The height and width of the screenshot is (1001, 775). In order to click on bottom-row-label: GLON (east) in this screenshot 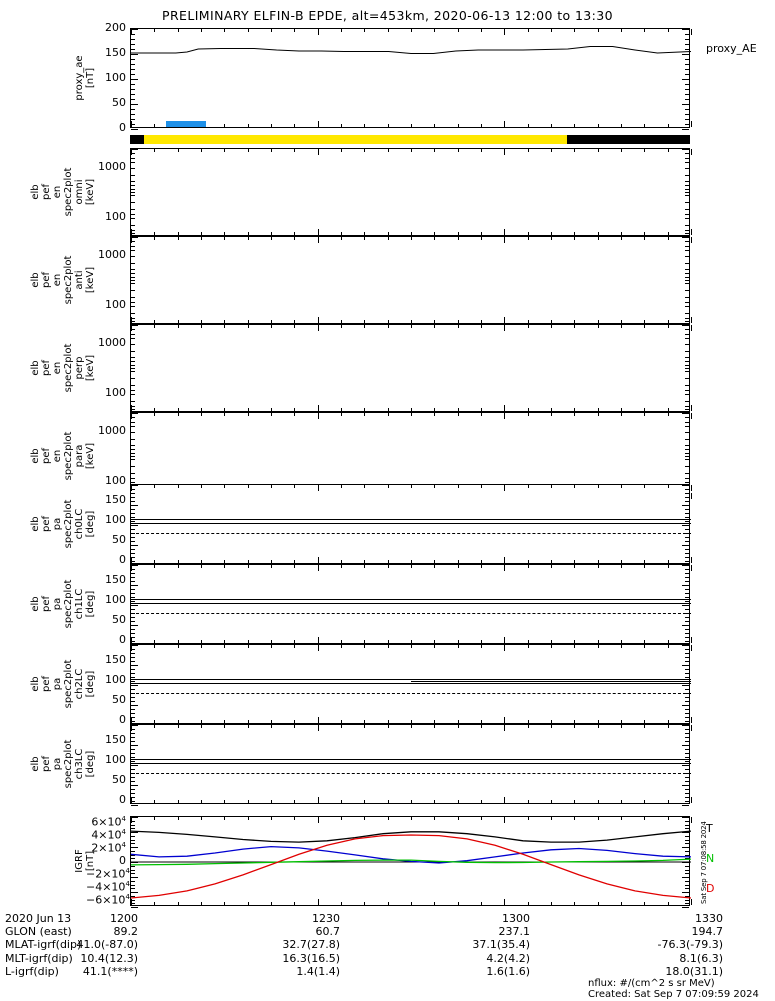, I will do `click(38, 932)`.